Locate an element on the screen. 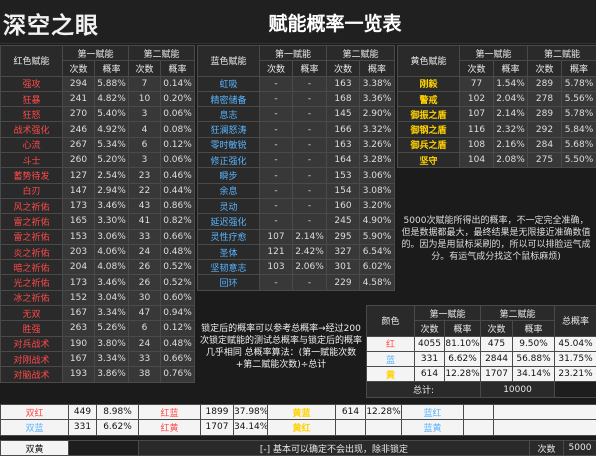  yellow-first-rate: 2.16% is located at coordinates (511, 144).